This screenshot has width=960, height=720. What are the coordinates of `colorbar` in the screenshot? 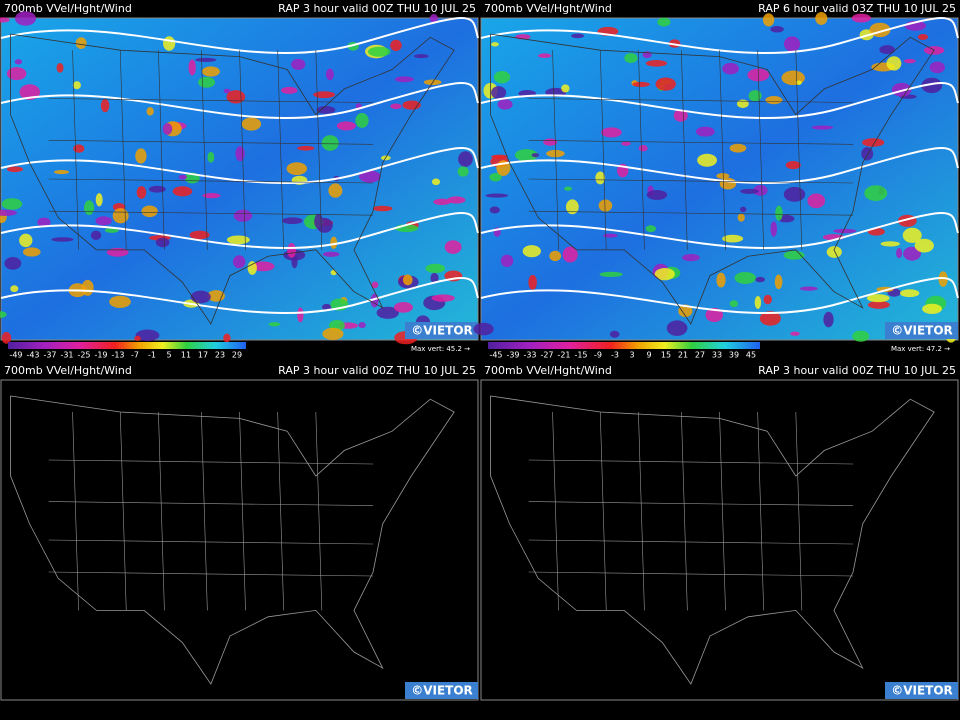 It's located at (624, 345).